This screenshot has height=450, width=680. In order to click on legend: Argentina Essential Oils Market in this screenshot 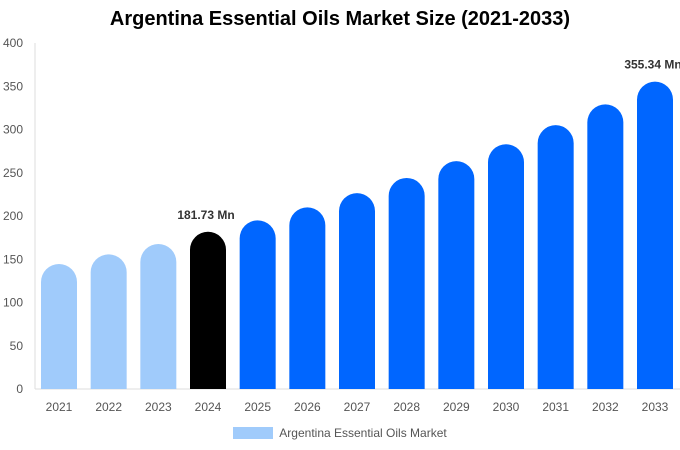, I will do `click(340, 433)`.